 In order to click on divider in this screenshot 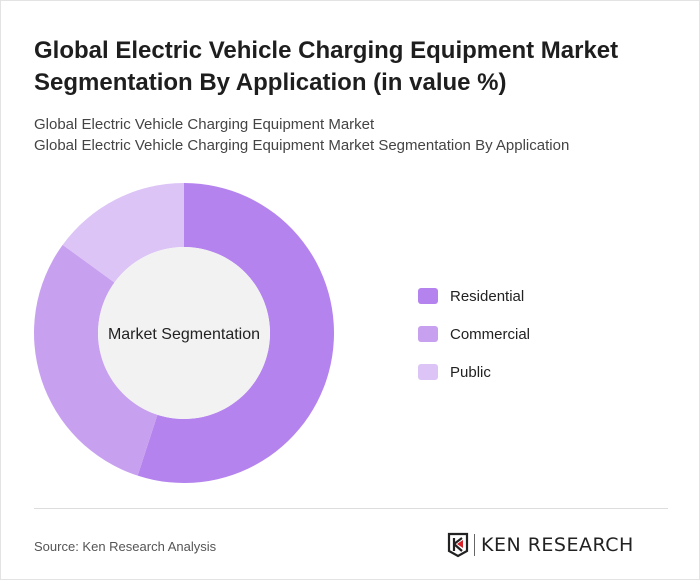, I will do `click(351, 508)`.